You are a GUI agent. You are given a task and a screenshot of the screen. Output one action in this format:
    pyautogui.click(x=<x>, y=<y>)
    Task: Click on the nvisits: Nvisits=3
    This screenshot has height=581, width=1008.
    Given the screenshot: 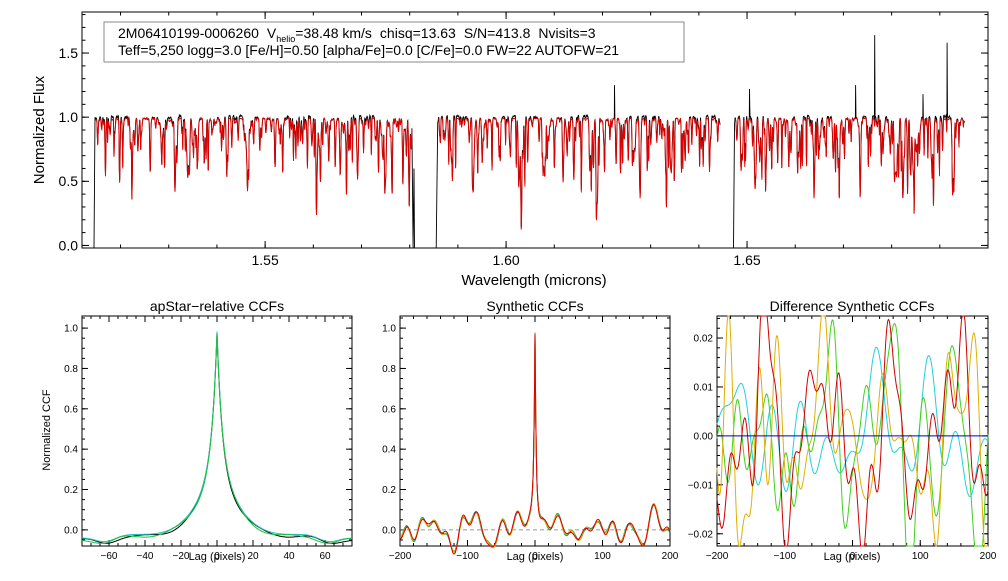 What is the action you would take?
    pyautogui.click(x=566, y=33)
    